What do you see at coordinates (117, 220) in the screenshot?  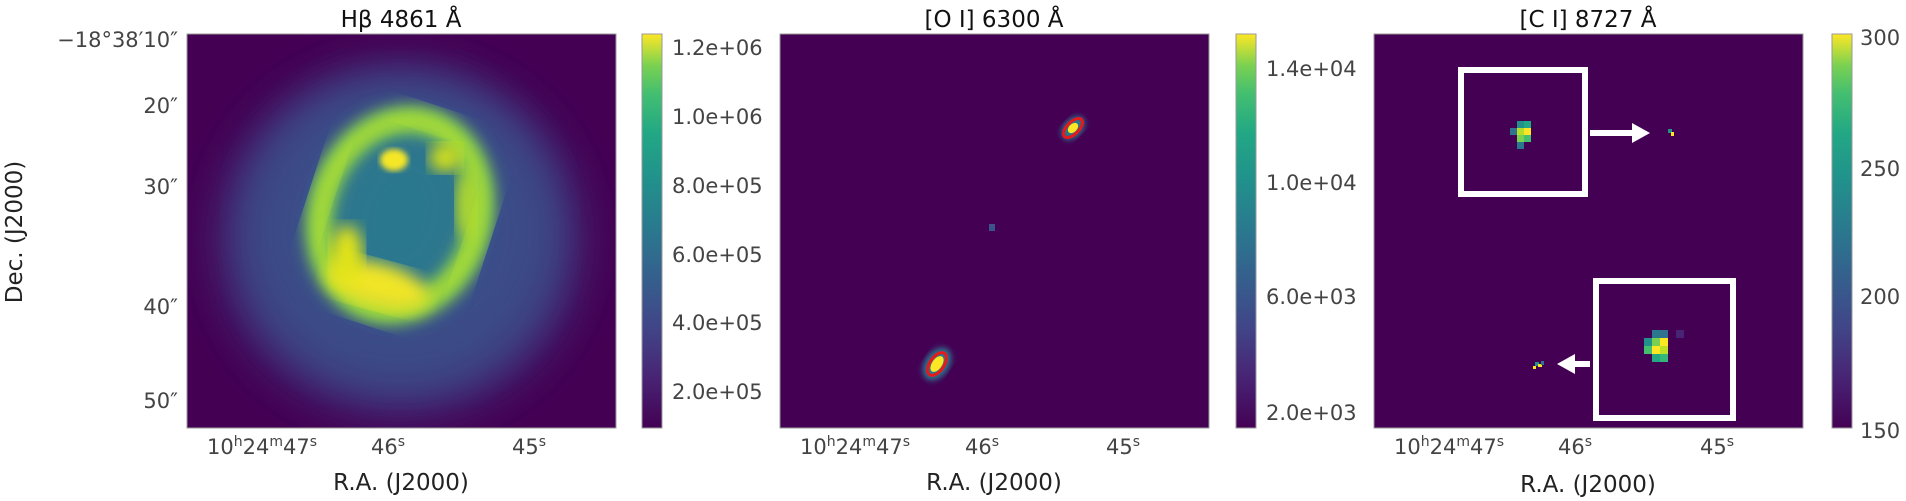 I see `panel1-y-ticks: −18°38′10″ 20″ 30″ 40″ 50″` at bounding box center [117, 220].